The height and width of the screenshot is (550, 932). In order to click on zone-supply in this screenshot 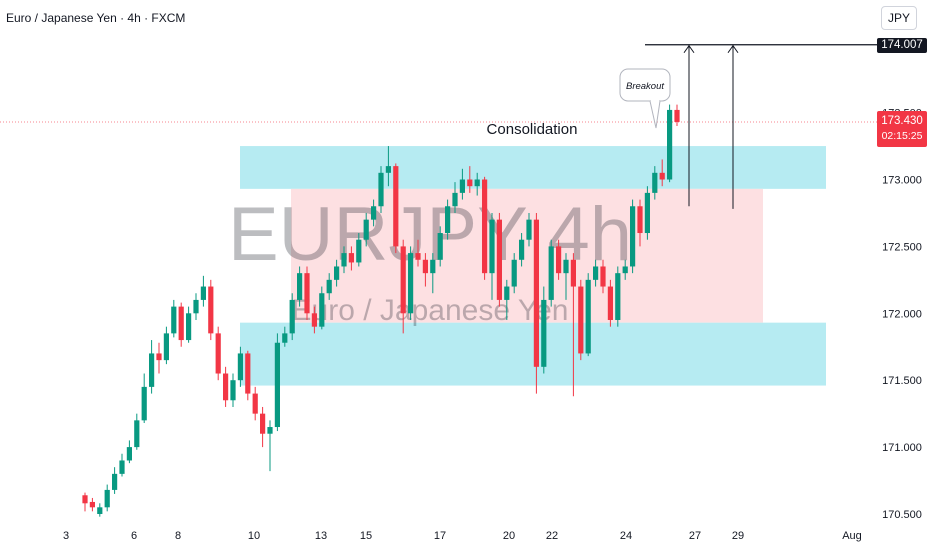, I will do `click(533, 167)`.